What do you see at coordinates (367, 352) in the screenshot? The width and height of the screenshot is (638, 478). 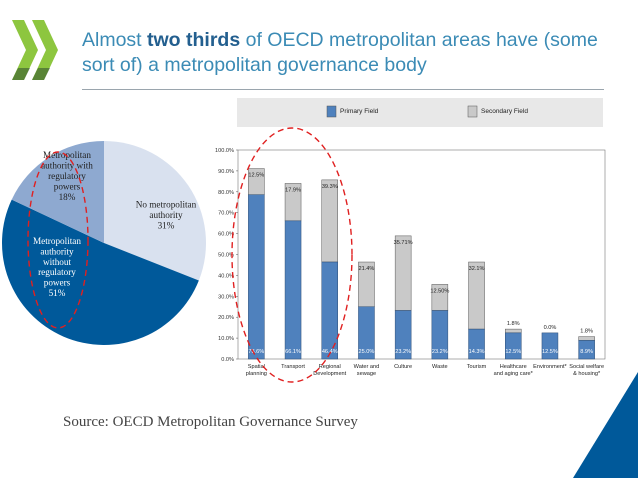 I see `data-label-primary: 25.0%` at bounding box center [367, 352].